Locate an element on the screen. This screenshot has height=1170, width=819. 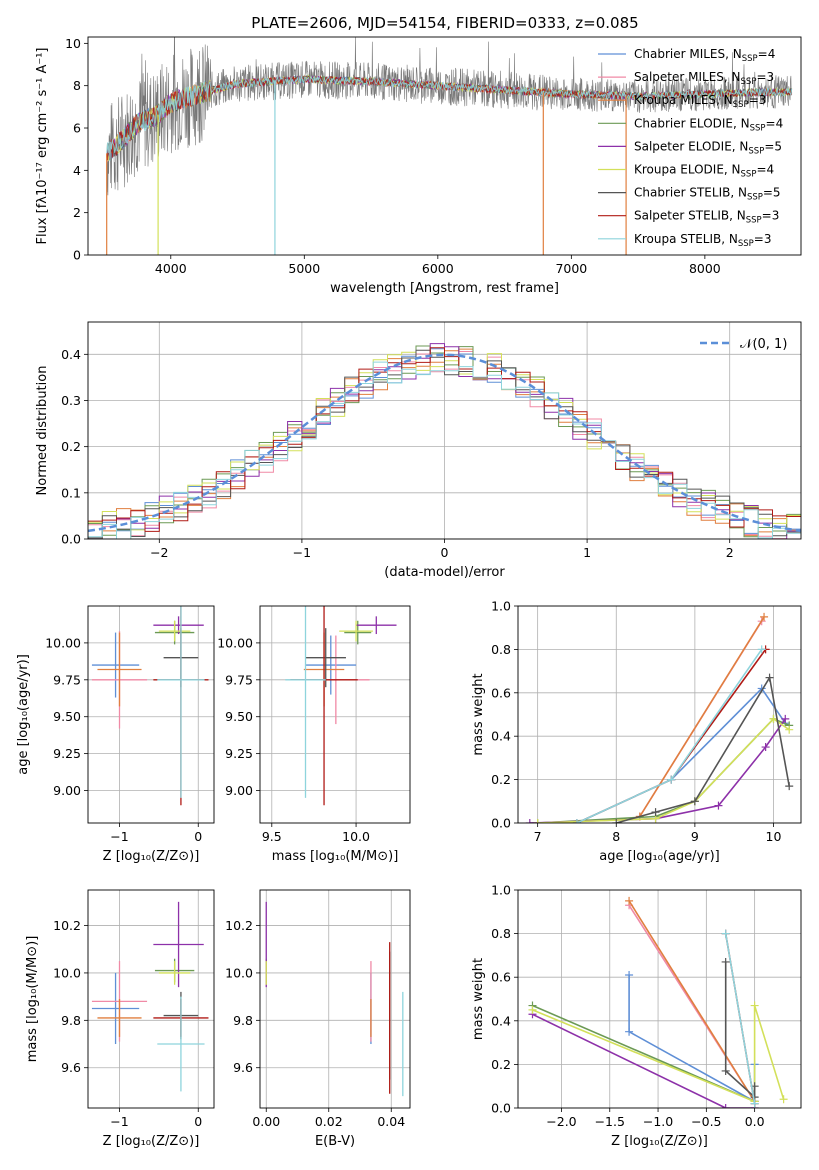
normal-curve is located at coordinates (444, 443).